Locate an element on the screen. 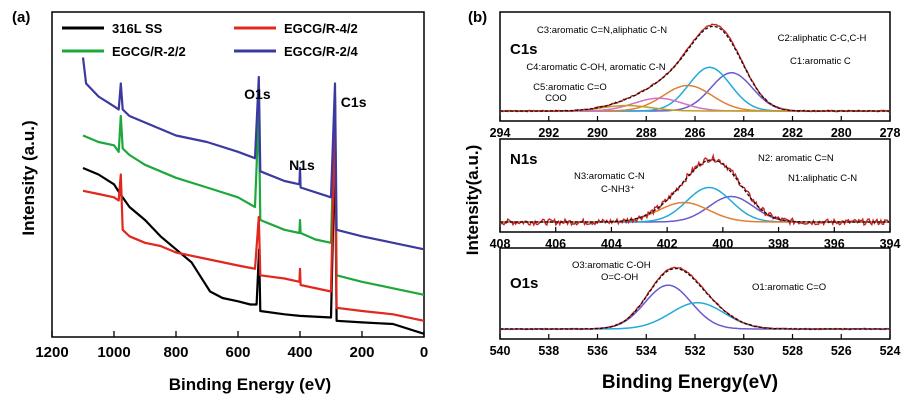 The height and width of the screenshot is (401, 906). peak-annotation: N1:aliphatic C-N is located at coordinates (822, 178).